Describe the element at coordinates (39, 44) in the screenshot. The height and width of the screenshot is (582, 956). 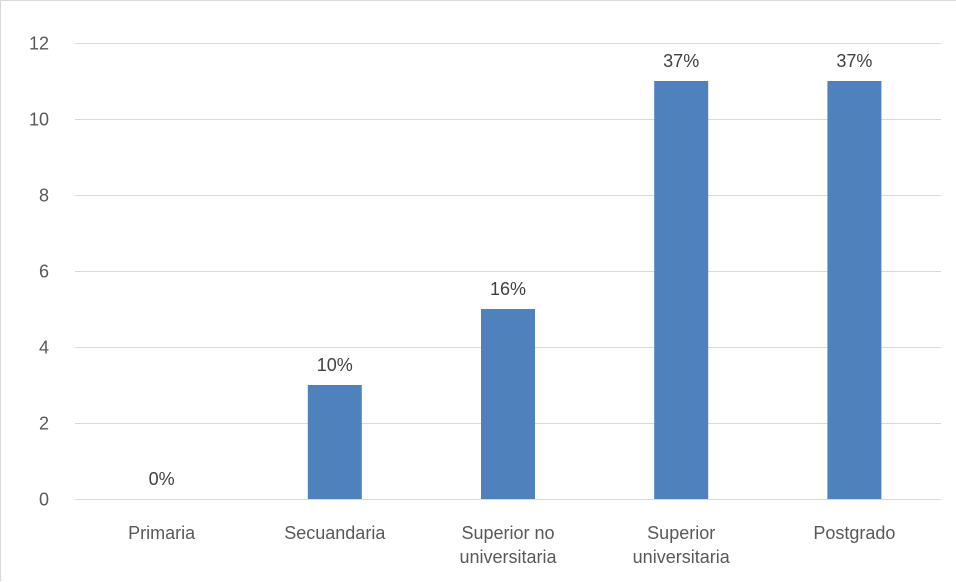
I see `y-tick-label: 12` at that location.